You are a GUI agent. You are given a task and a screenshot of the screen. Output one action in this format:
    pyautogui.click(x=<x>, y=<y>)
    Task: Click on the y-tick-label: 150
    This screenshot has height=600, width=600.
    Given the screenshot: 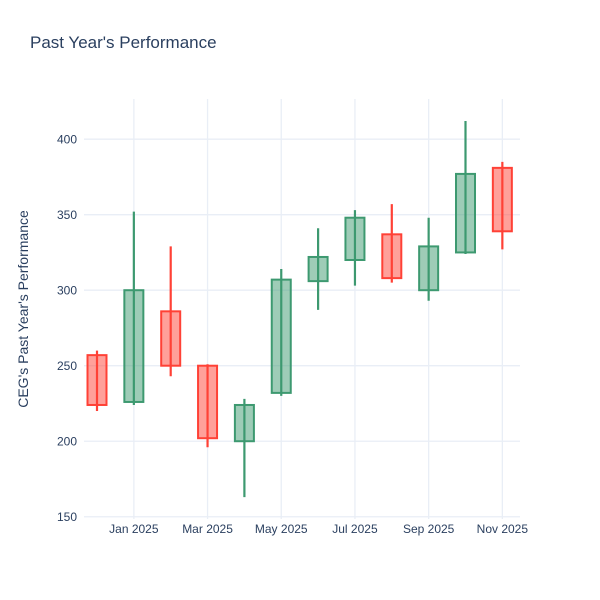 What is the action you would take?
    pyautogui.click(x=67, y=517)
    